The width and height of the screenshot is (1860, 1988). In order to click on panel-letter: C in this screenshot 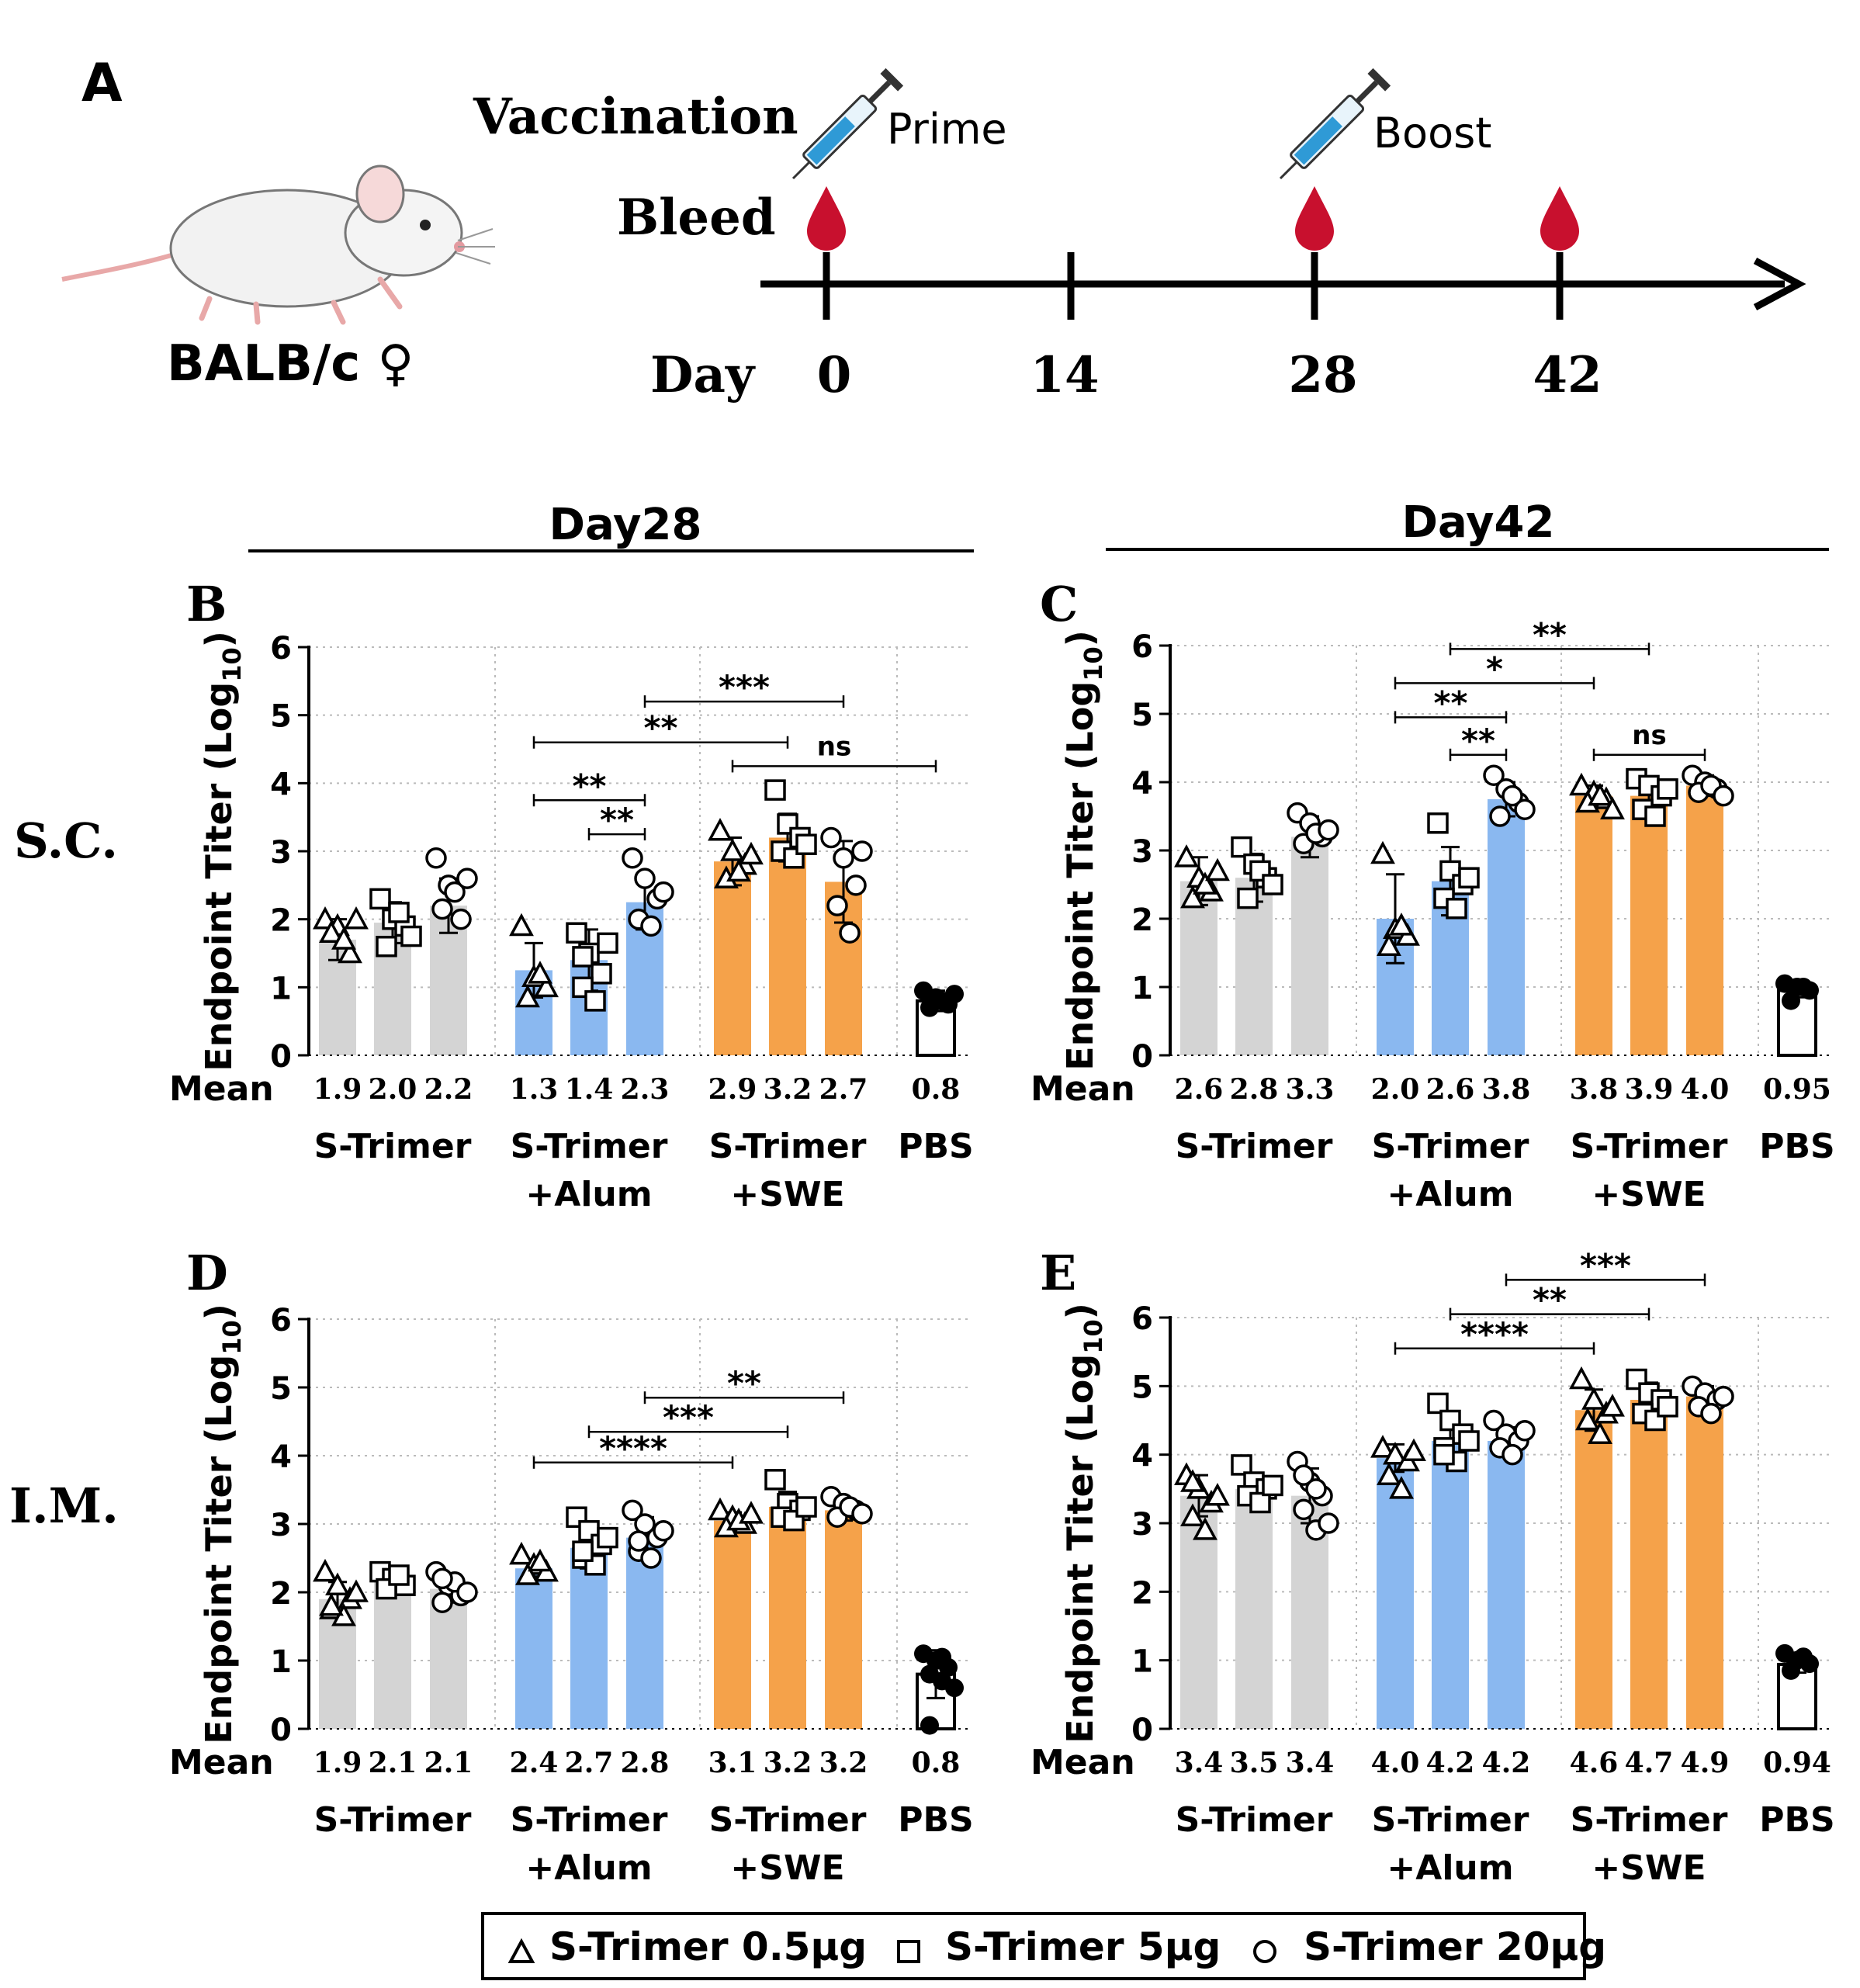, I will do `click(1059, 604)`.